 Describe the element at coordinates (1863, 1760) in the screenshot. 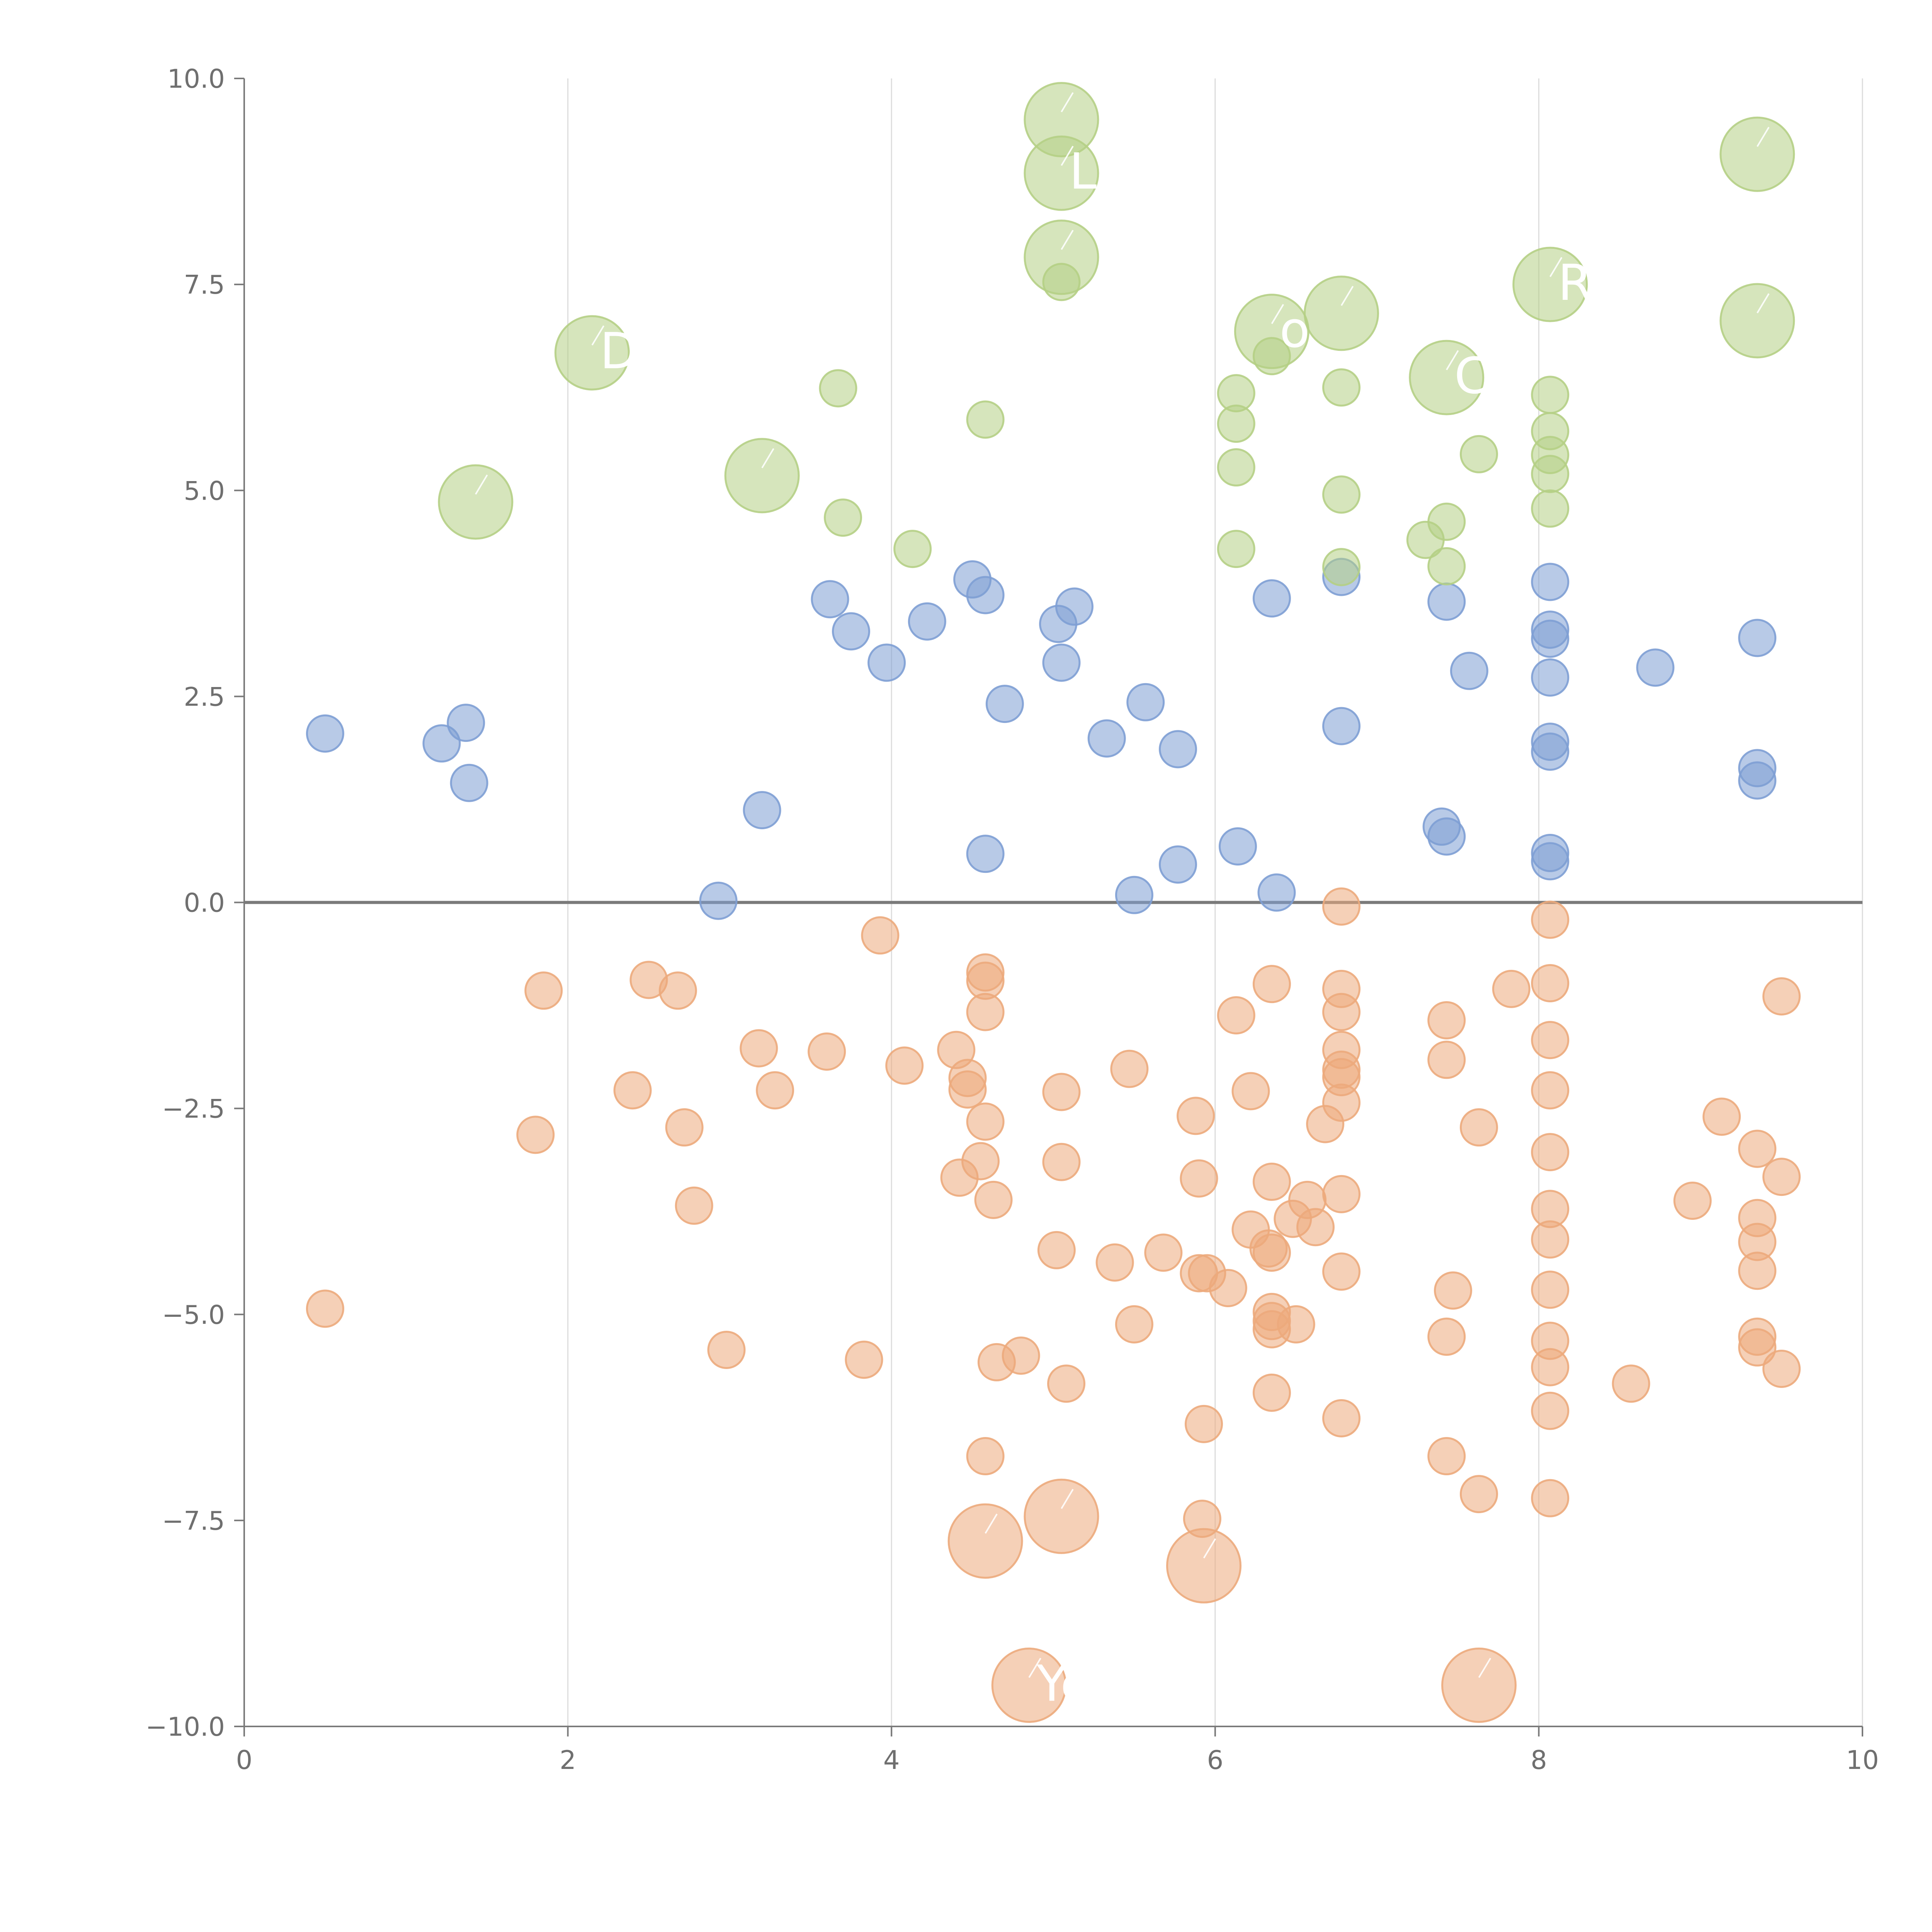

I see `x-tick-label: 10` at that location.